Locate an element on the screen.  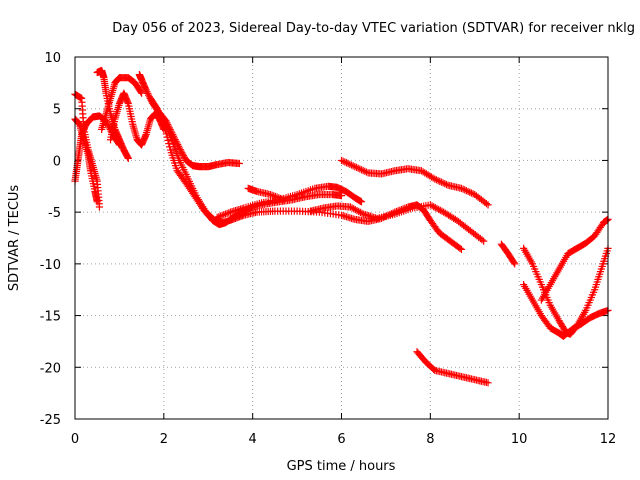
x-tick-label: 6 is located at coordinates (341, 439).